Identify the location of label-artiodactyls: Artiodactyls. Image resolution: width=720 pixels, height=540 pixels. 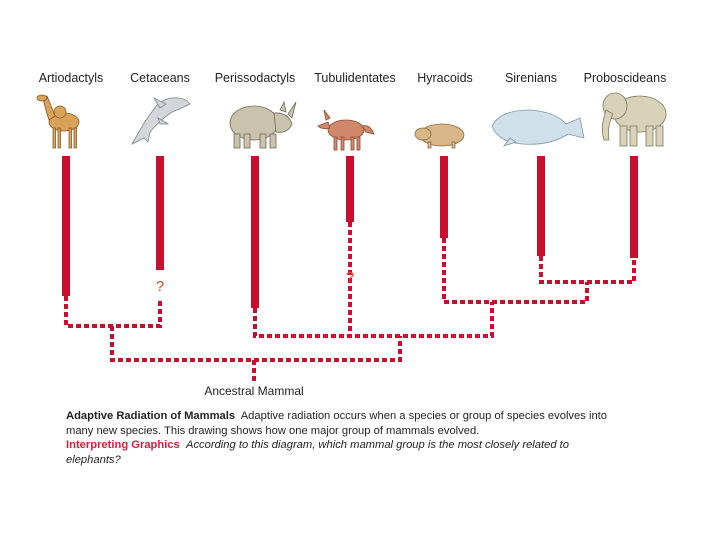
(71, 78).